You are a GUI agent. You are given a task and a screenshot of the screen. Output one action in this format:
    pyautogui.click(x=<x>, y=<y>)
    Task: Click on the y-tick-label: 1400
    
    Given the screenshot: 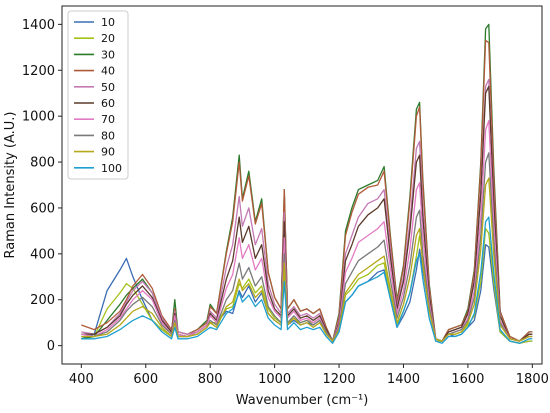 What is the action you would take?
    pyautogui.click(x=38, y=25)
    